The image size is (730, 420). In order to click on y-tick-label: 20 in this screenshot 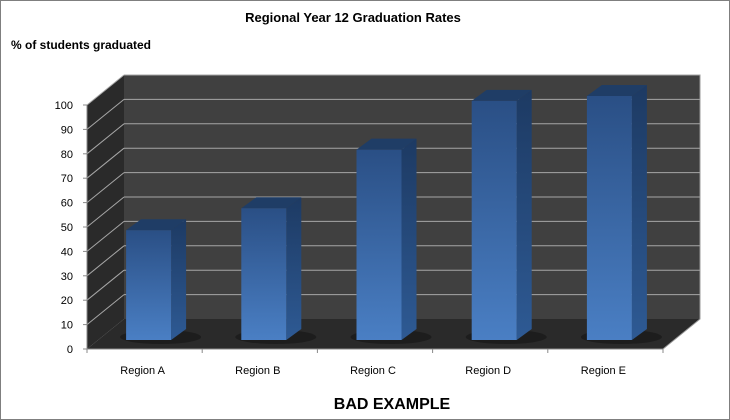, I will do `click(67, 301)`.